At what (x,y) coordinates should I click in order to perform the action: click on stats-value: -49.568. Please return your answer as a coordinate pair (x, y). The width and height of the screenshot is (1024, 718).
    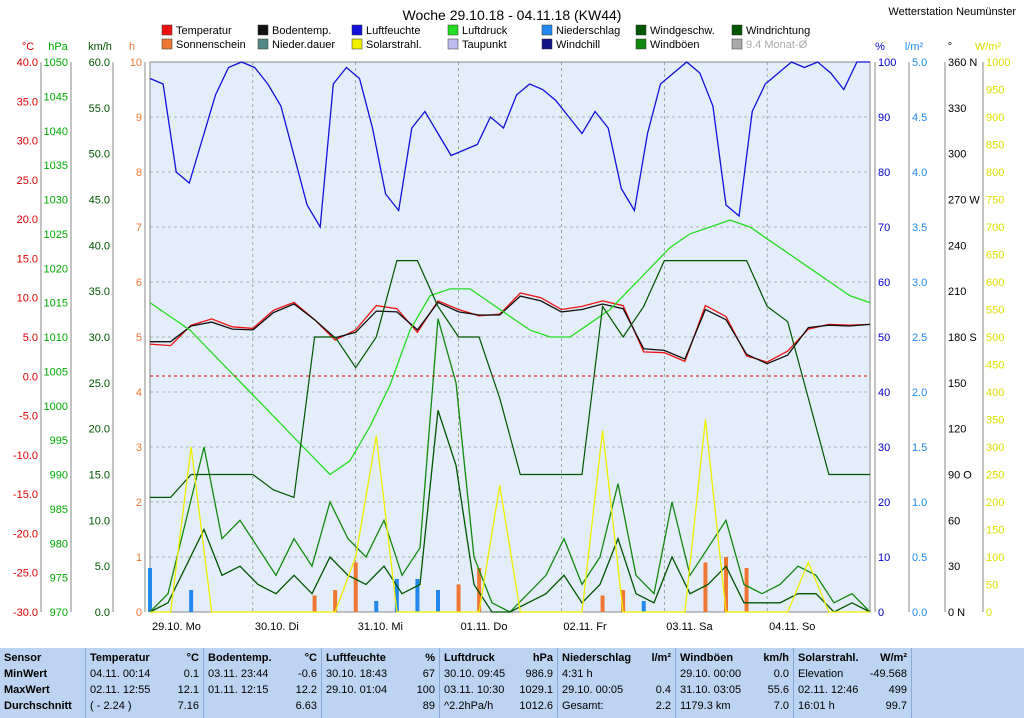
    Looking at the image, I should click on (888, 674).